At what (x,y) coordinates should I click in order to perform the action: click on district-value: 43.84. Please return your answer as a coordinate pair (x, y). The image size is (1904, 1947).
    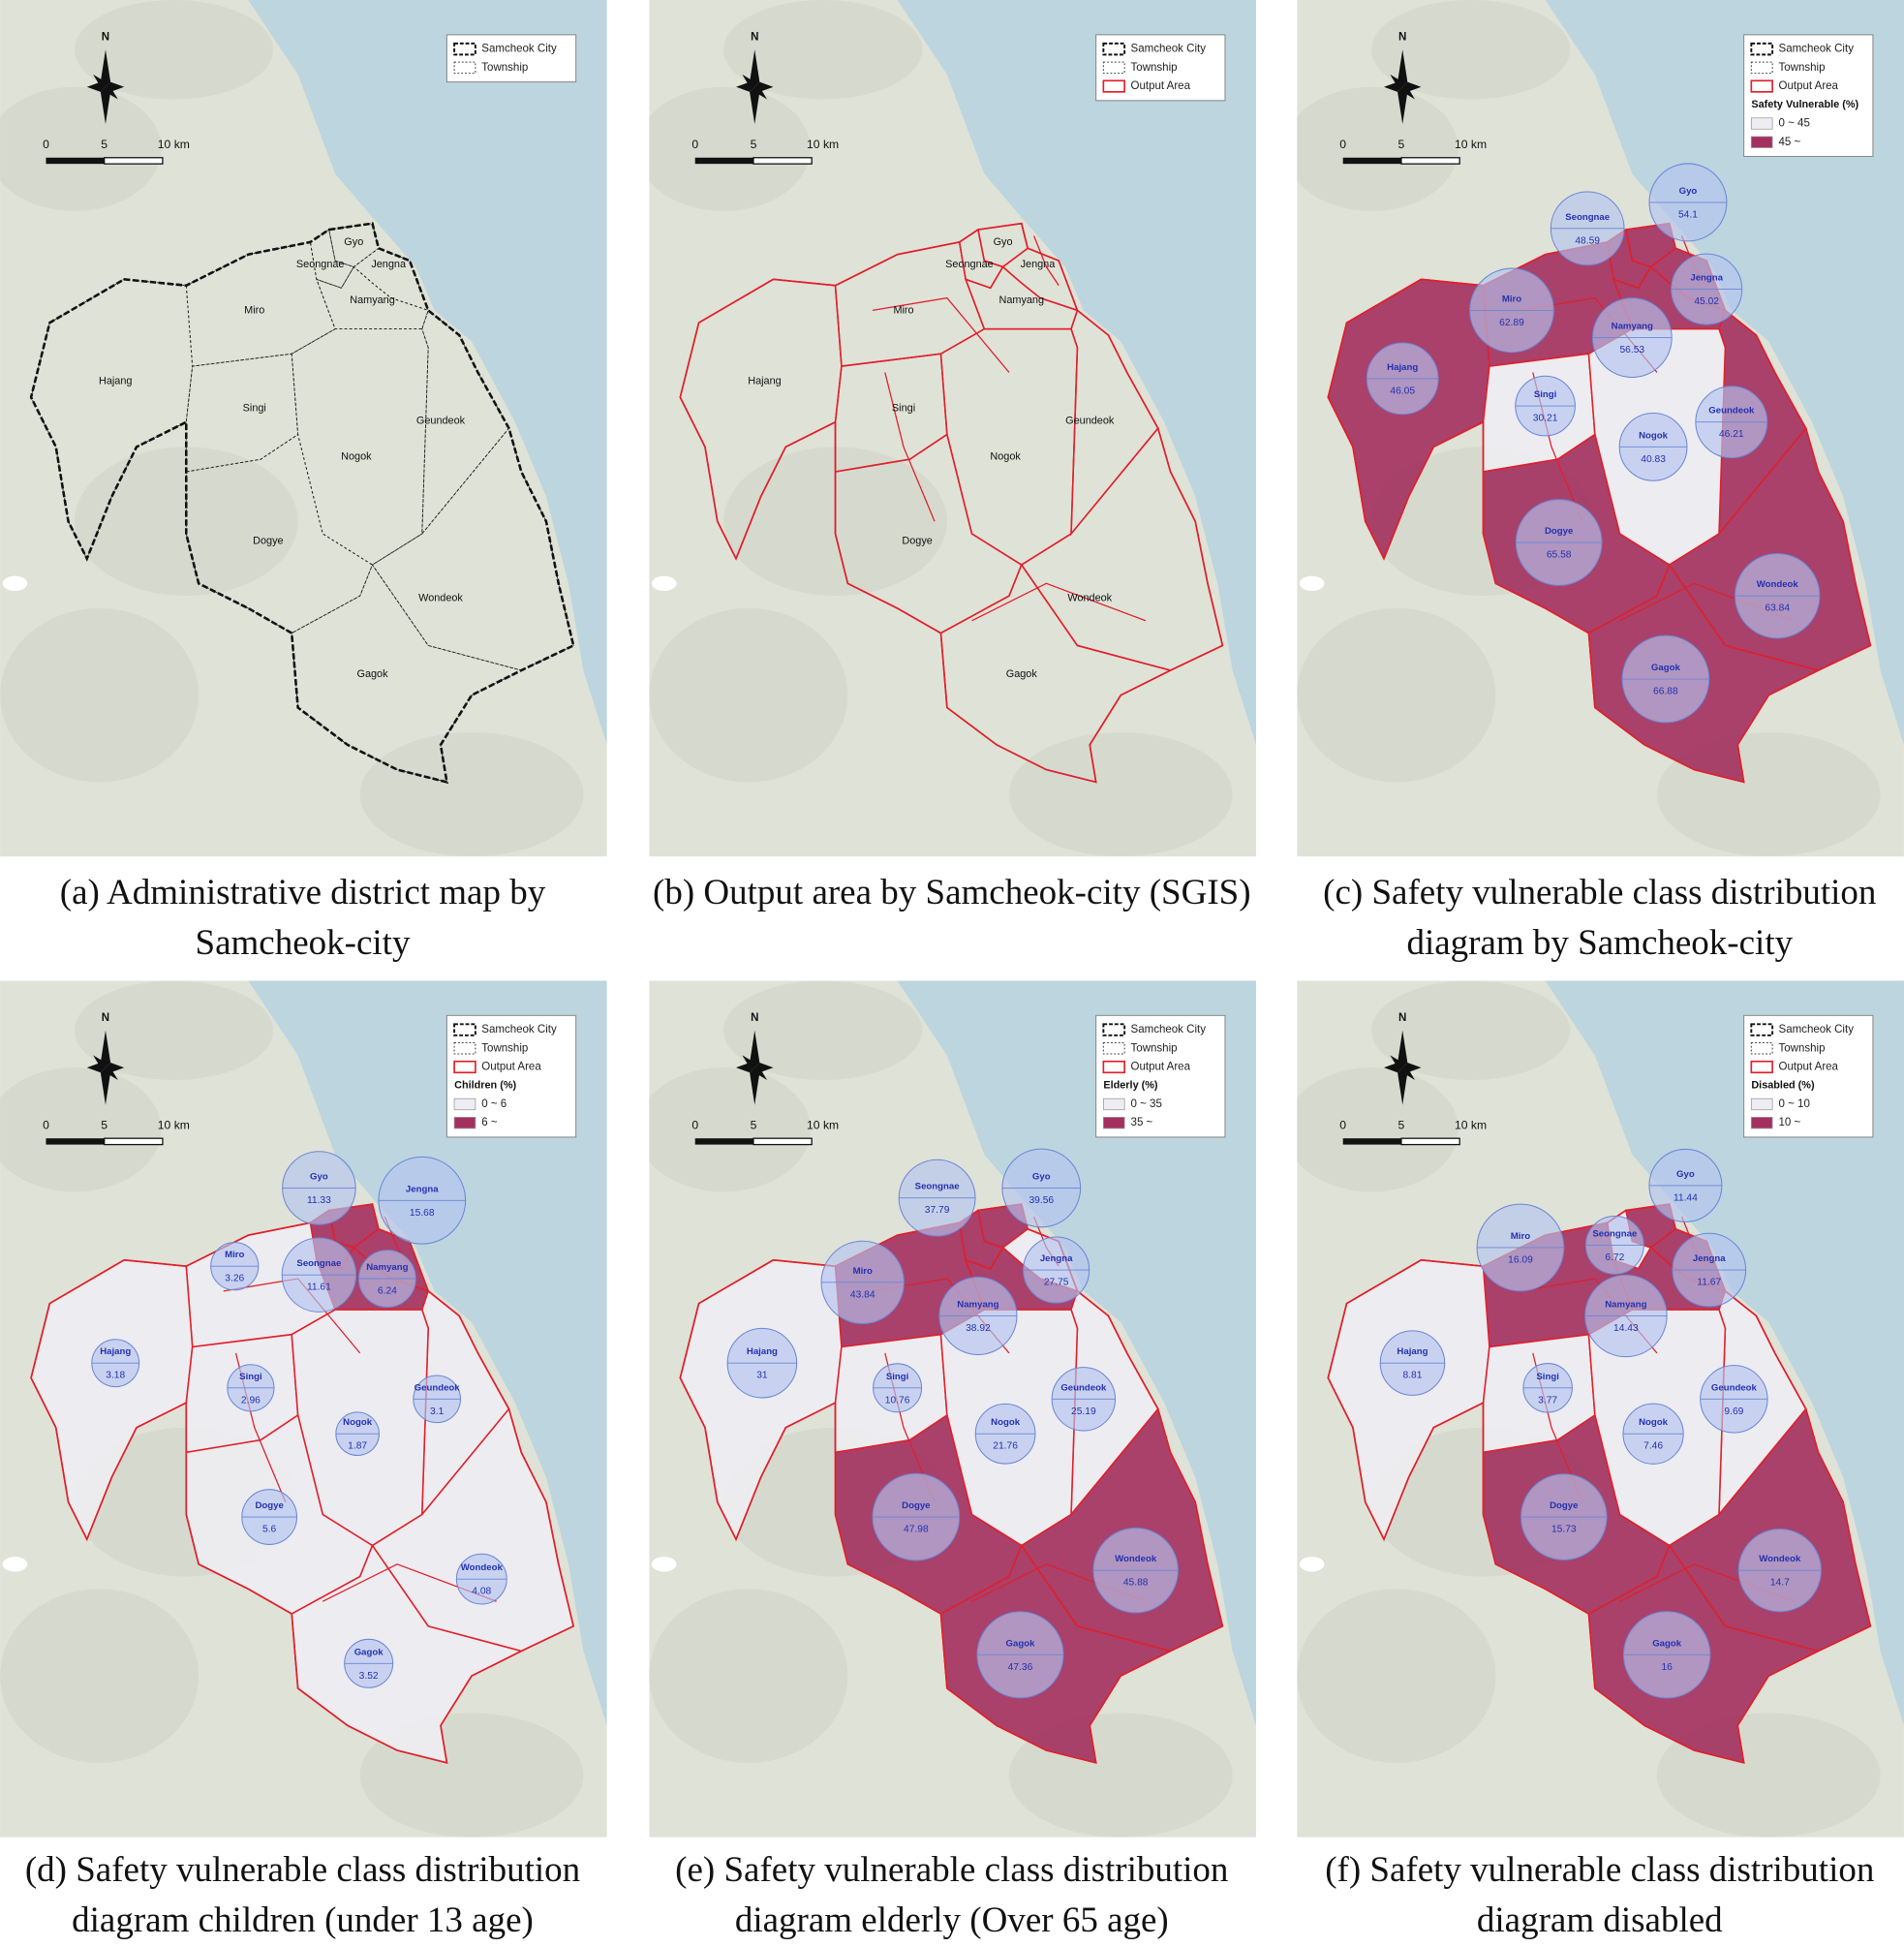
    Looking at the image, I should click on (863, 1294).